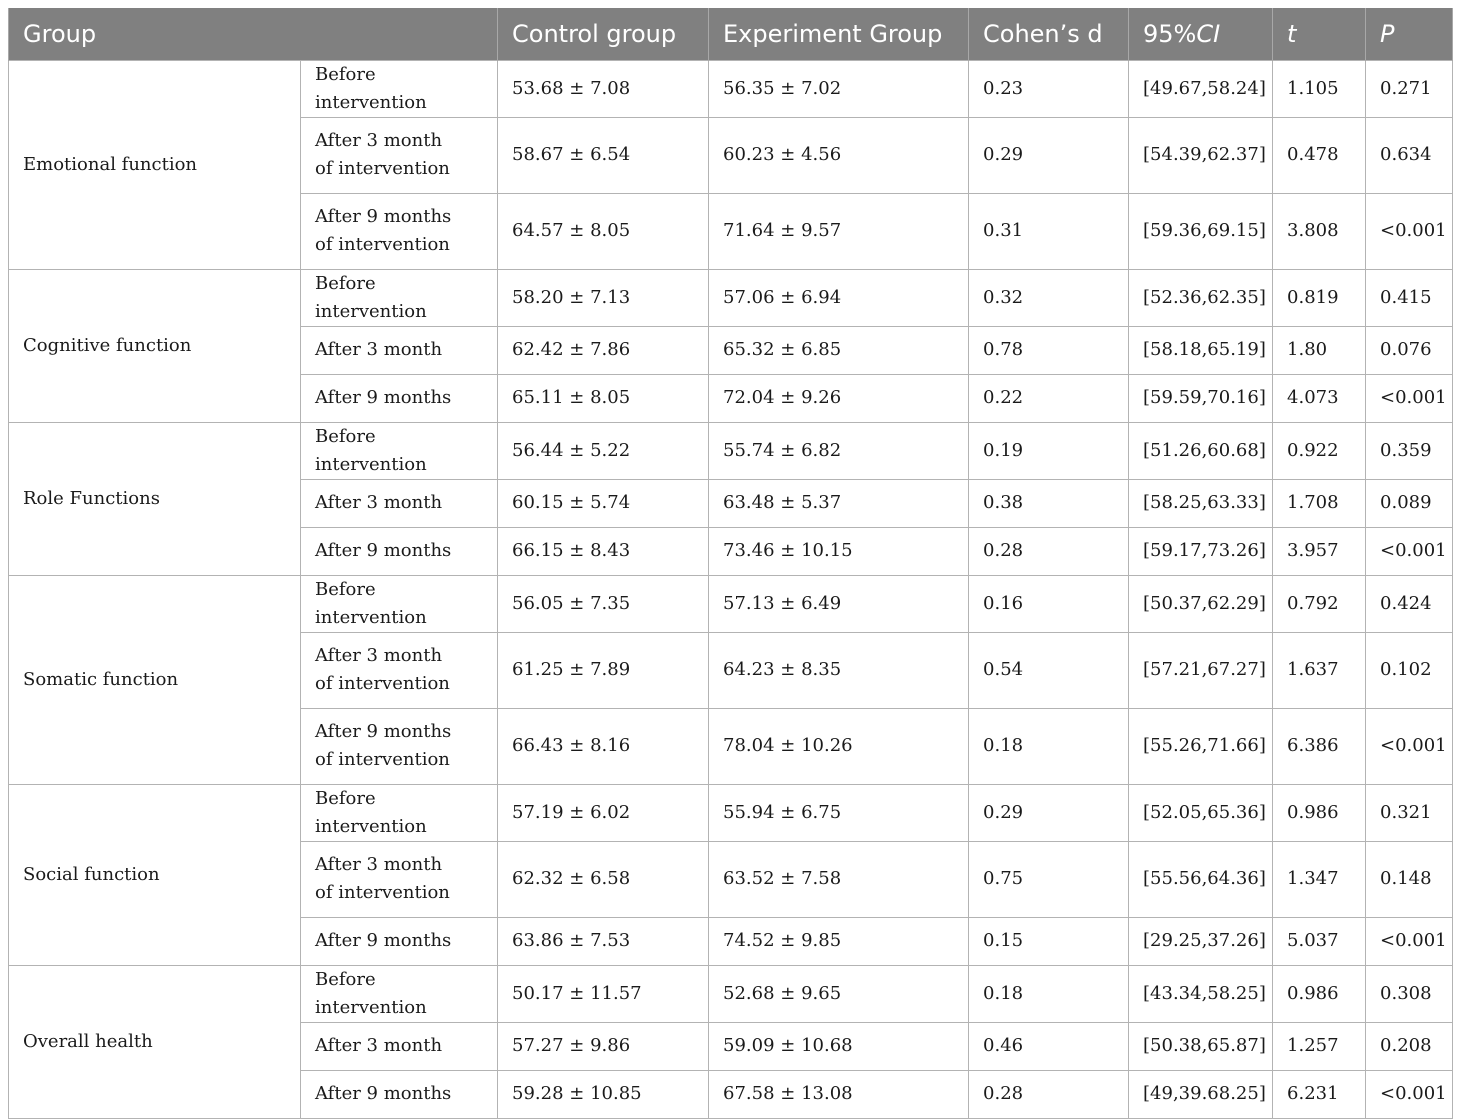 The height and width of the screenshot is (1119, 1460). What do you see at coordinates (1319, 398) in the screenshot?
I see `t-cell: 4.073` at bounding box center [1319, 398].